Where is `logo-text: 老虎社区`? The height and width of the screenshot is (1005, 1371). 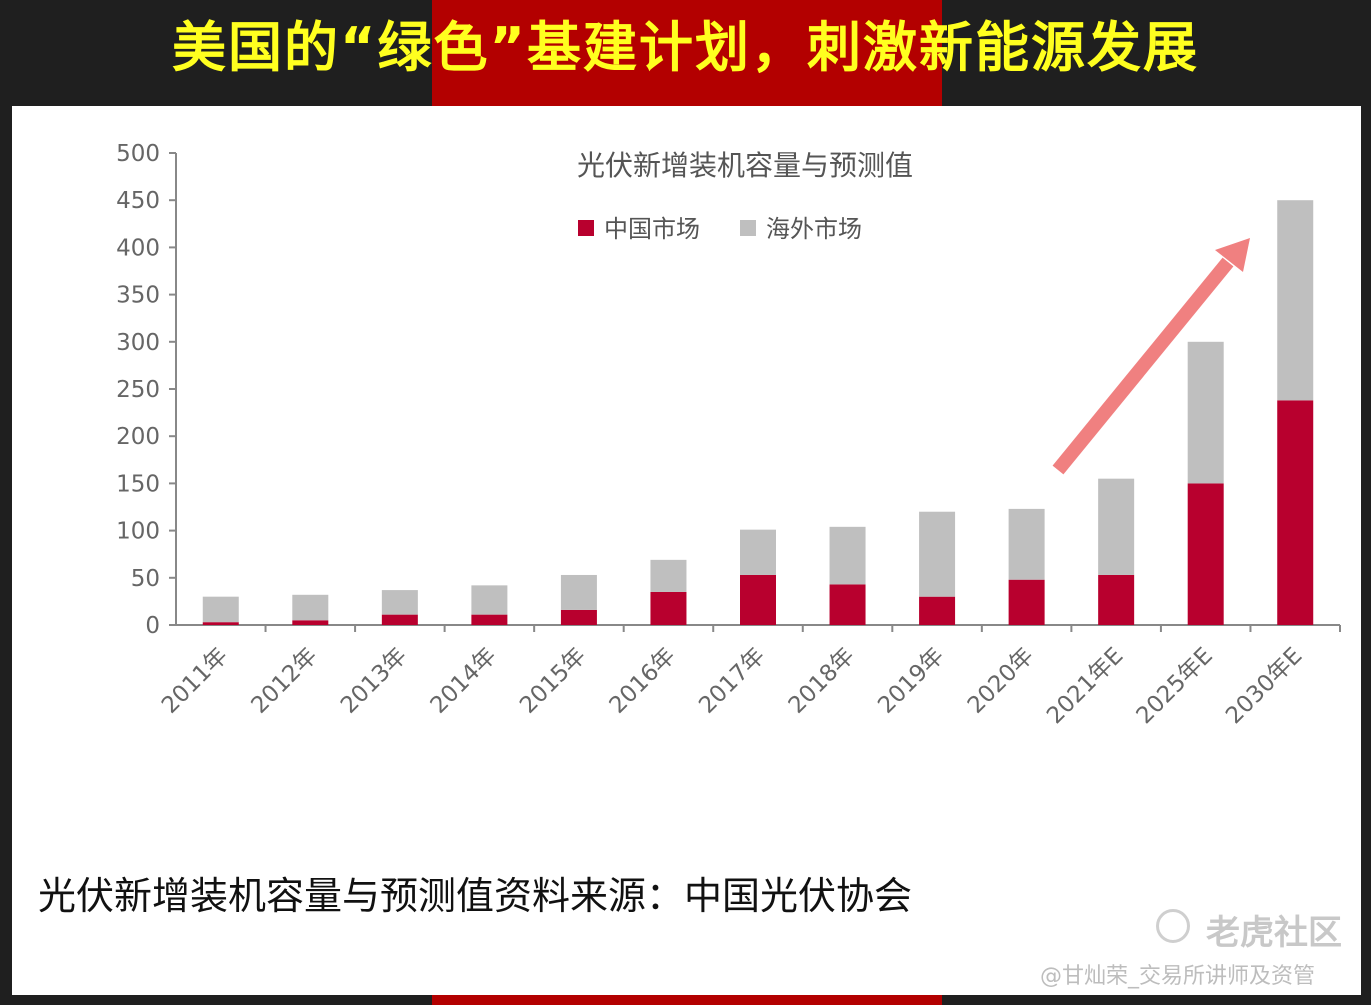
logo-text: 老虎社区 is located at coordinates (1274, 933).